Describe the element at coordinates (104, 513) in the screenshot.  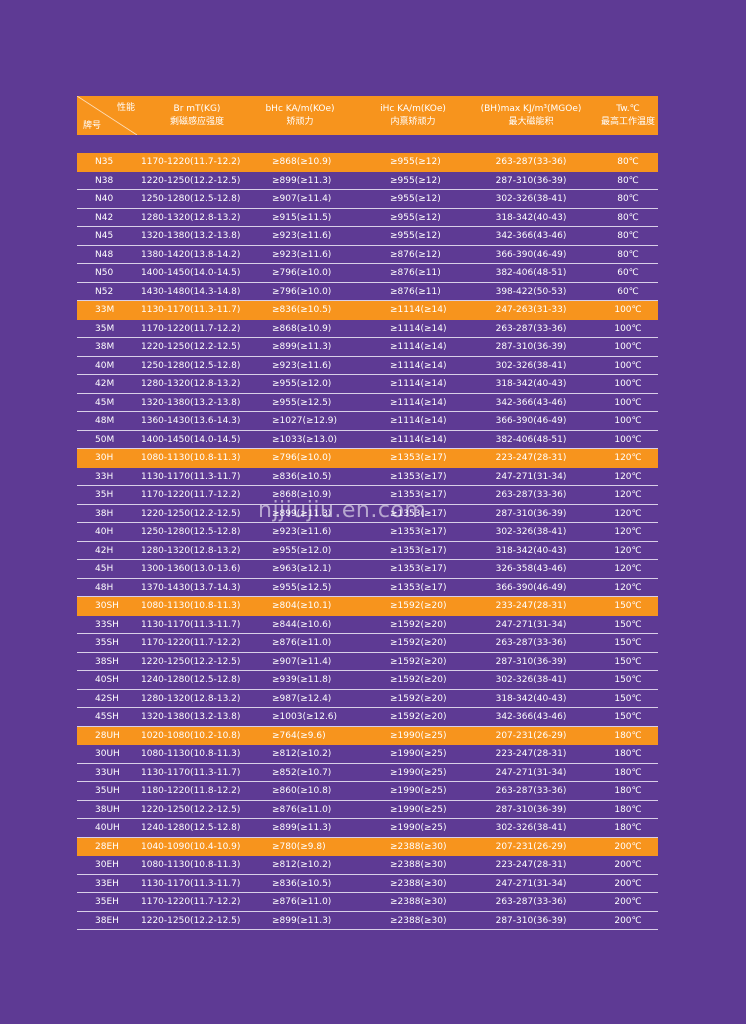
I see `table-cell: 38H` at that location.